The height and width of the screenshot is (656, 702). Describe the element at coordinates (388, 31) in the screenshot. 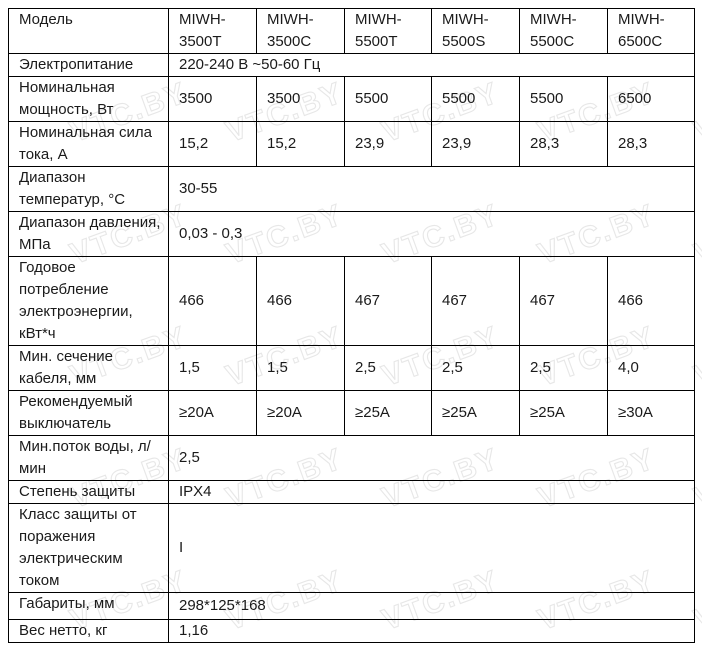

I see `model-header-cell: MIWH- 5500T` at that location.